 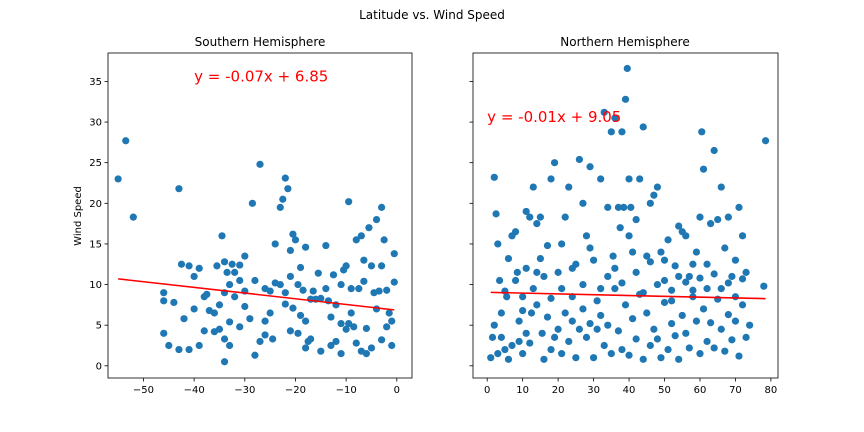 I want to click on regression-equation: y = -0.01x + 9.05, so click(x=554, y=117).